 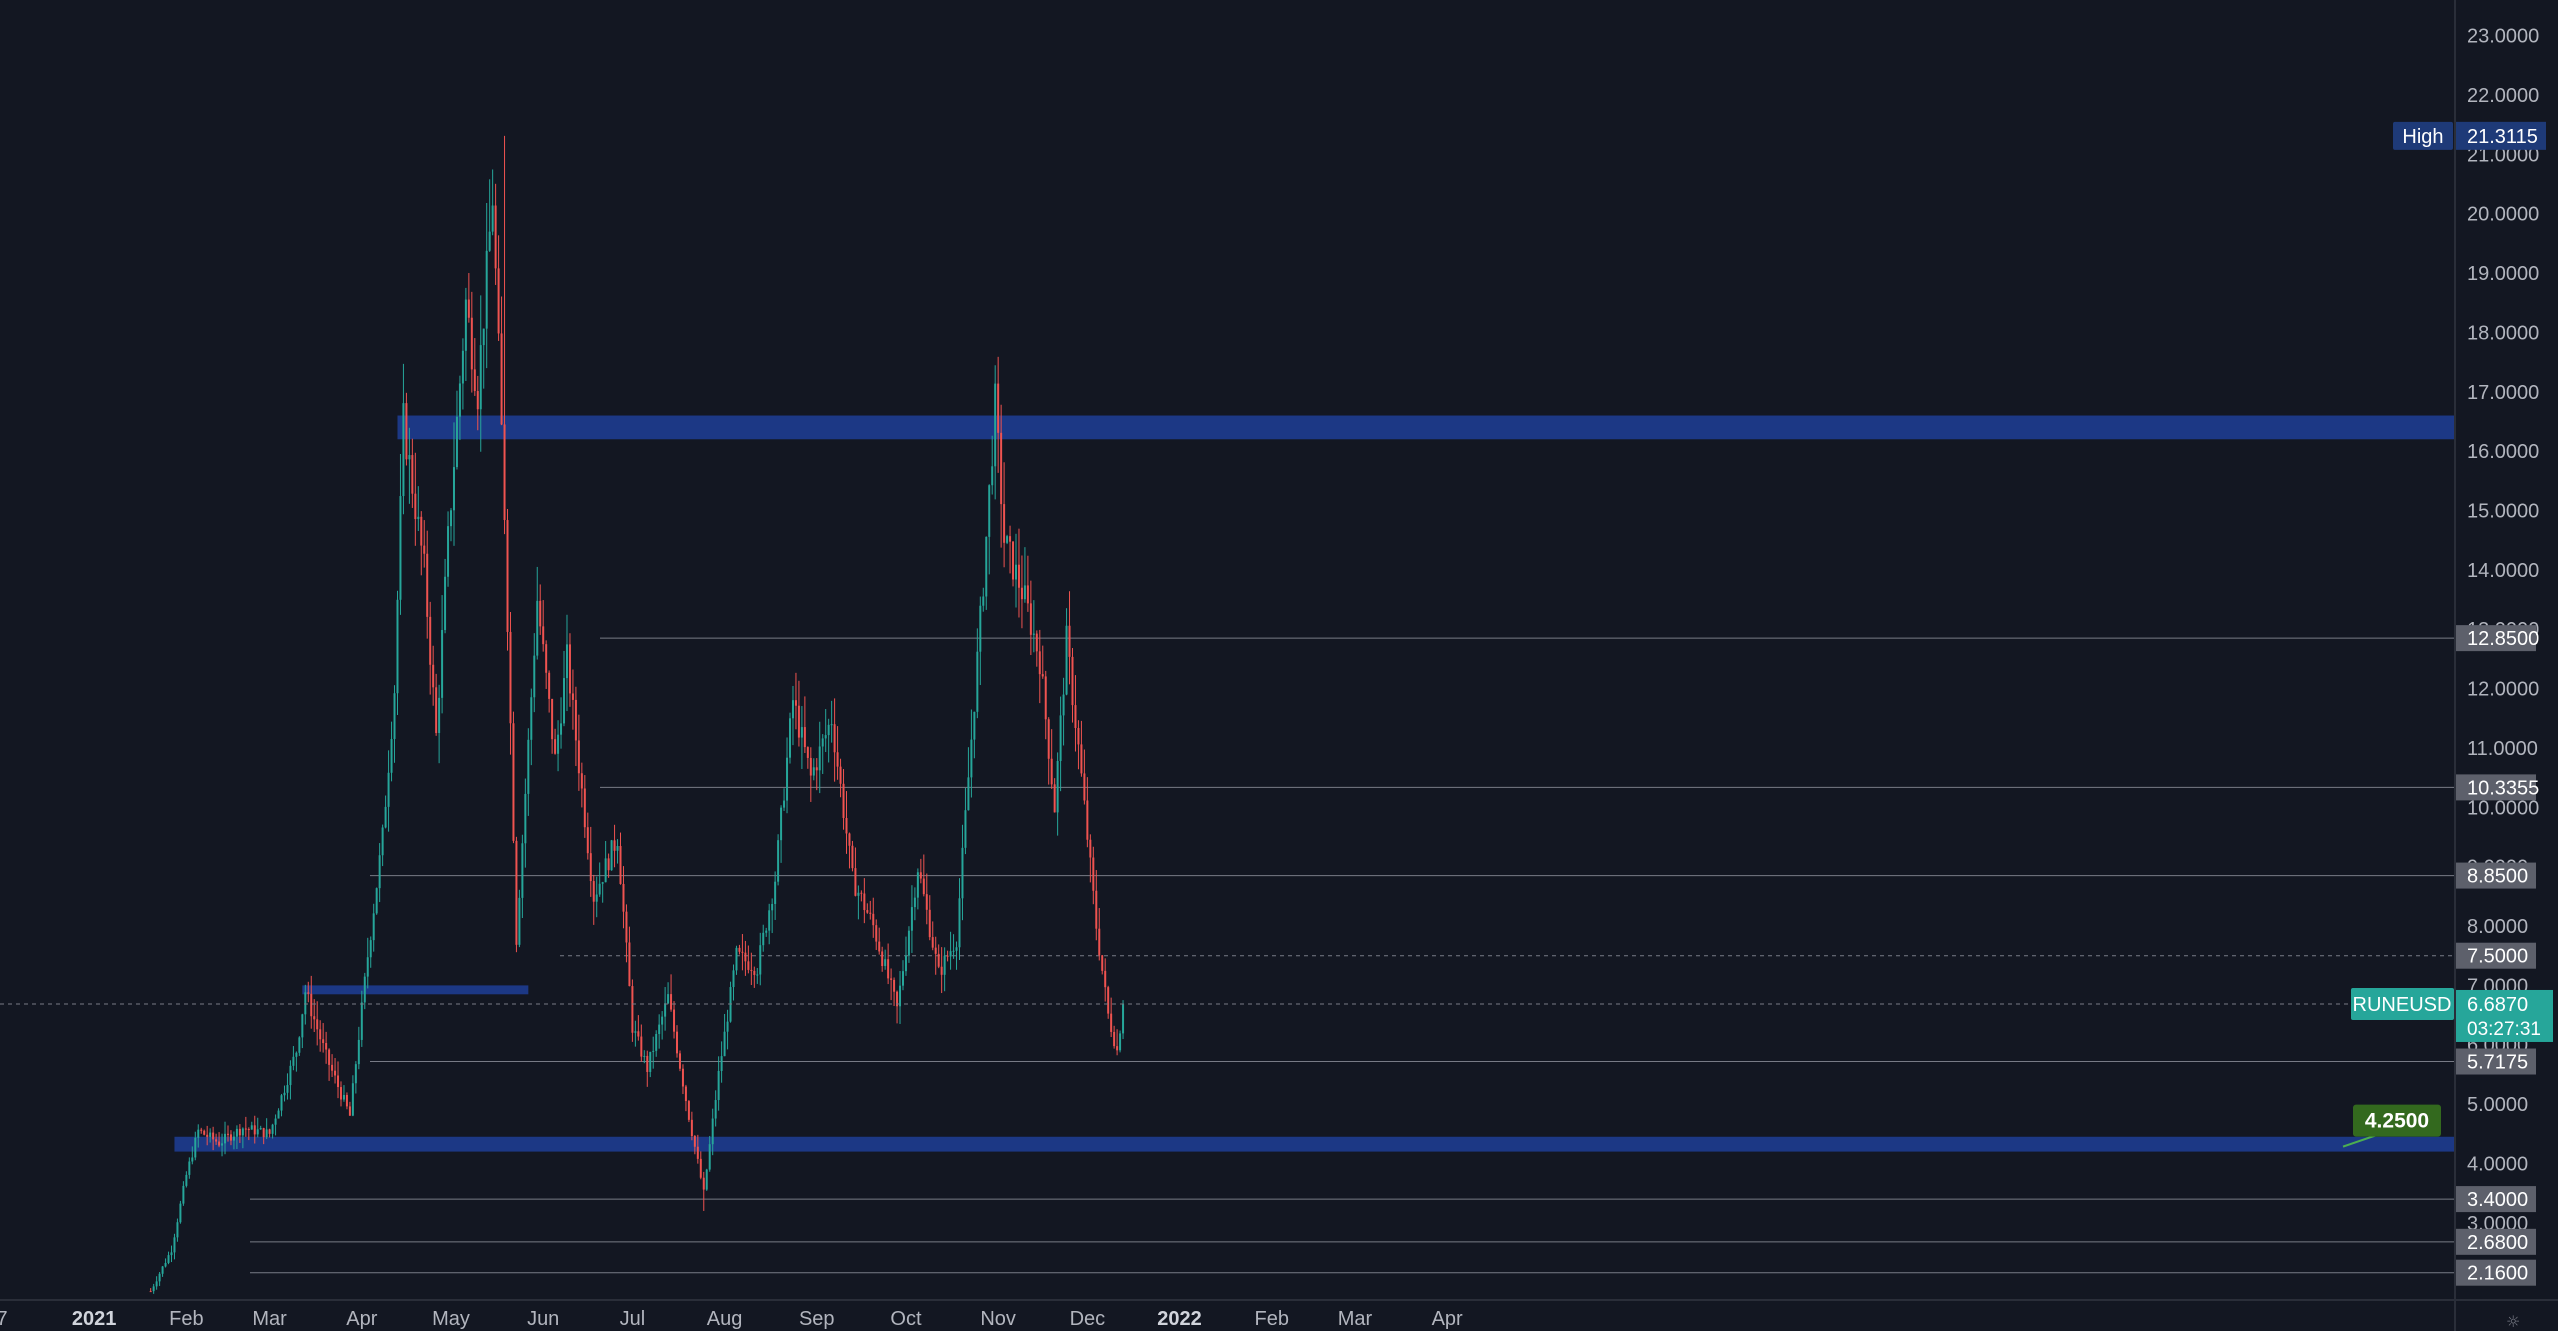 I want to click on level-tag-label: 12.8500, so click(x=2503, y=639).